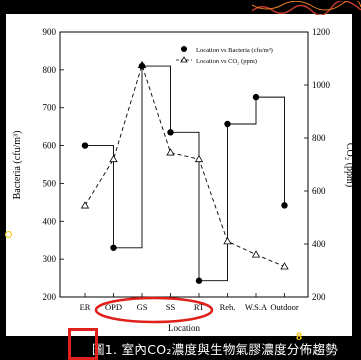 This screenshot has width=361, height=360. What do you see at coordinates (321, 85) in the screenshot?
I see `right-tick-label: 1000` at bounding box center [321, 85].